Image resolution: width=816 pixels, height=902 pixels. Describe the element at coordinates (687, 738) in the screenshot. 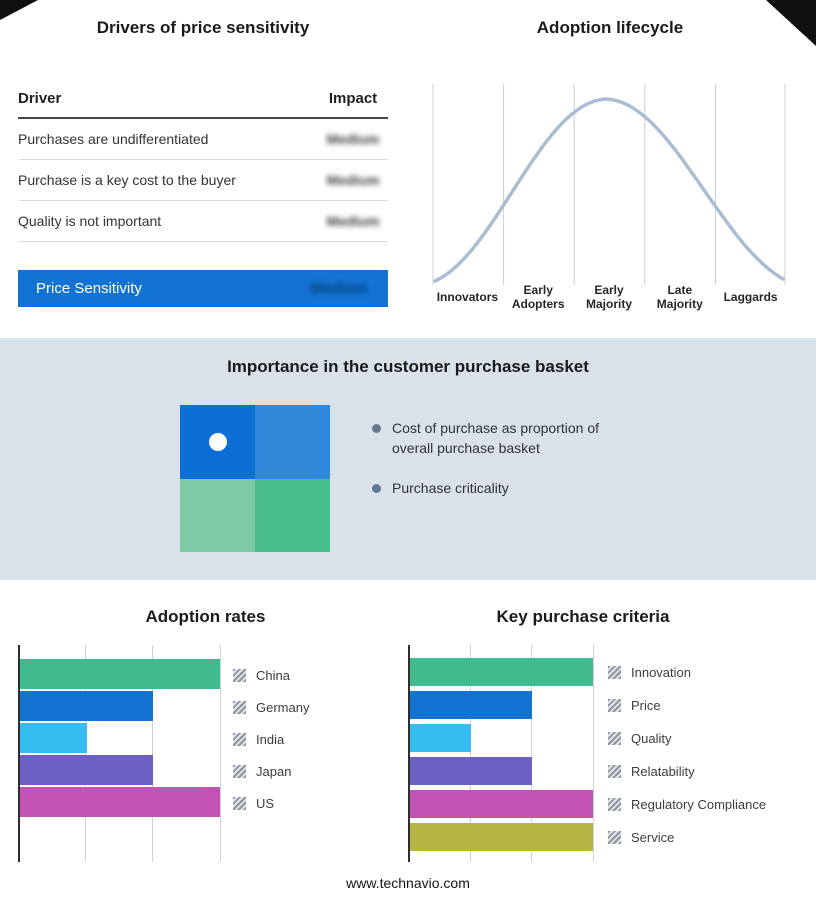

I see `legend-item-quality: Quality` at that location.